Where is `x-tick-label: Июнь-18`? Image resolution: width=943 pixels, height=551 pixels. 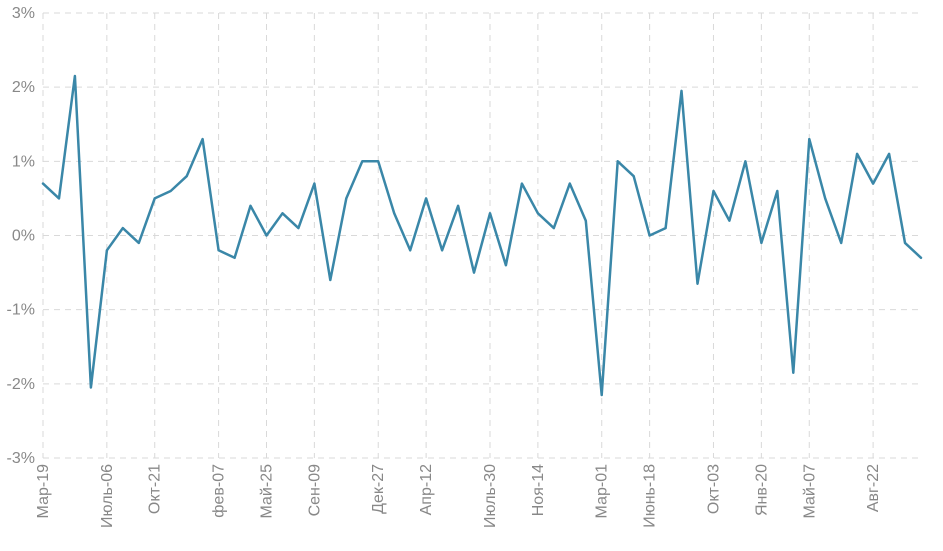 x-tick-label: Июнь-18 is located at coordinates (650, 496).